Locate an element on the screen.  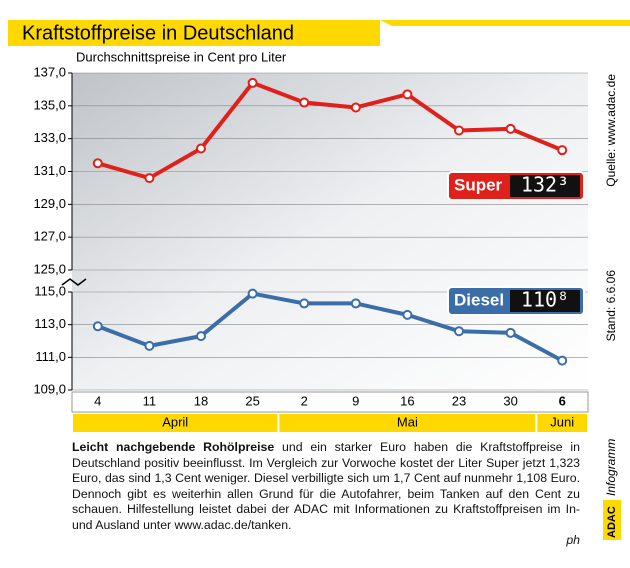
x-row is located at coordinates (330, 402).